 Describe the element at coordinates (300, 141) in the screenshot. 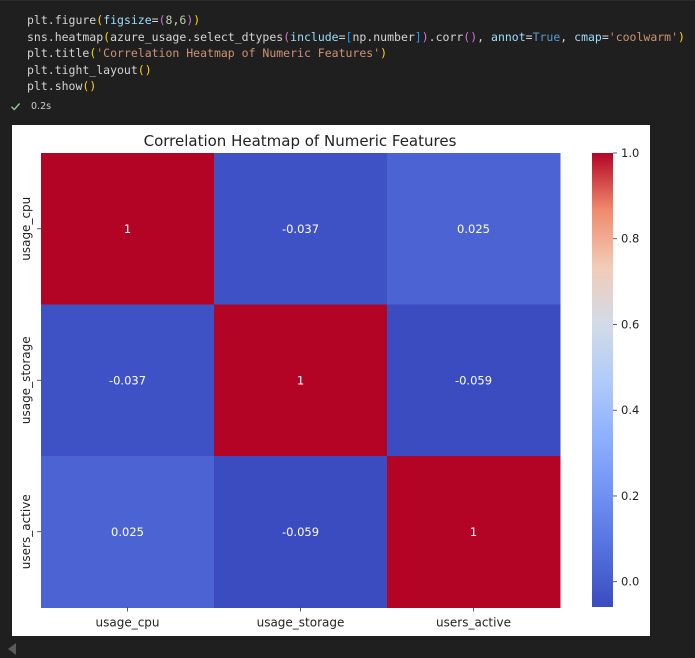

I see `chart-title: Correlation Heatmap of Numeric Features` at that location.